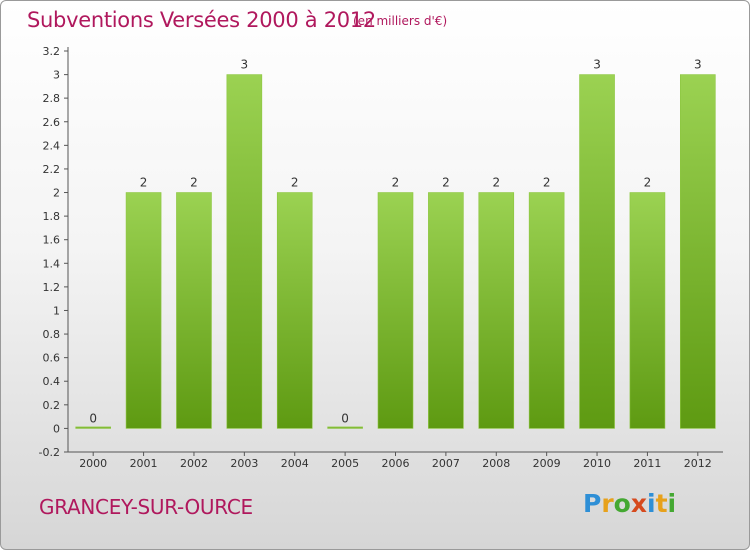 This screenshot has width=750, height=550. Describe the element at coordinates (638, 503) in the screenshot. I see `logo-letter: x` at that location.